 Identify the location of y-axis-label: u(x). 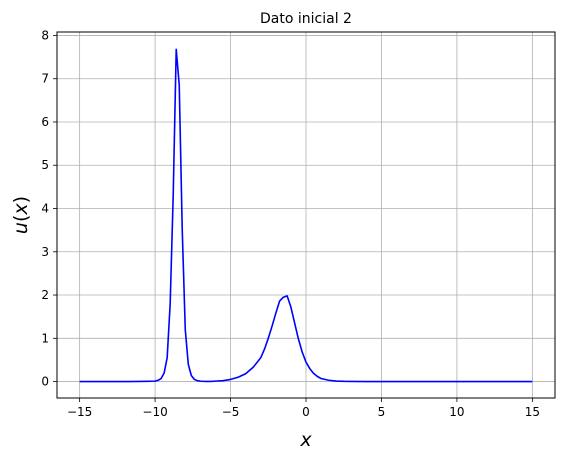
(21, 215).